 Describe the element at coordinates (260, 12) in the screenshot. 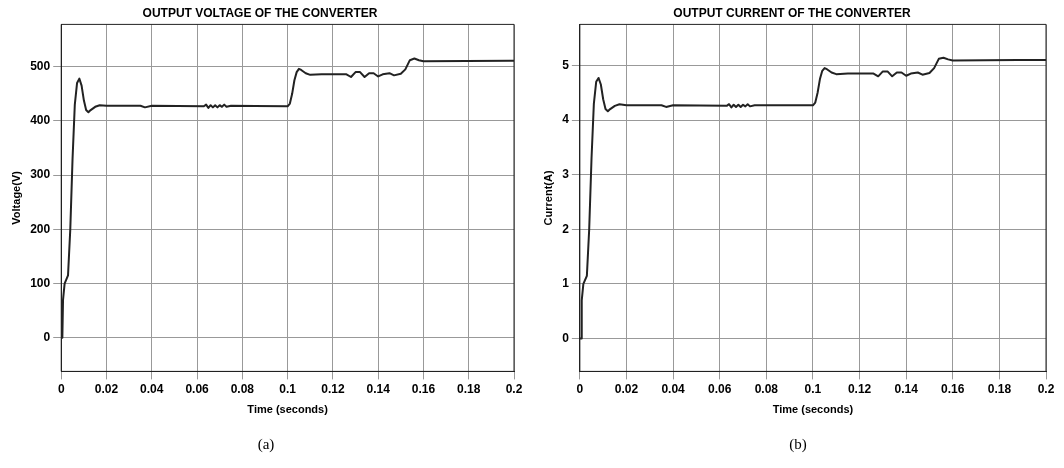

I see `chart-title: OUTPUT VOLTAGE OF THE CONVERTER` at that location.